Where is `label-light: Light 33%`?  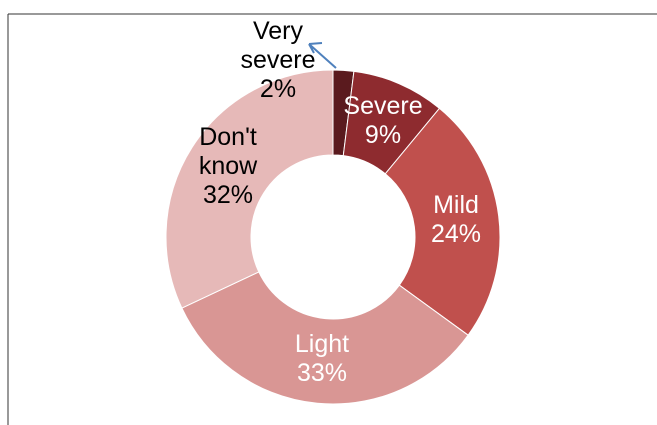
label-light: Light 33% is located at coordinates (322, 358).